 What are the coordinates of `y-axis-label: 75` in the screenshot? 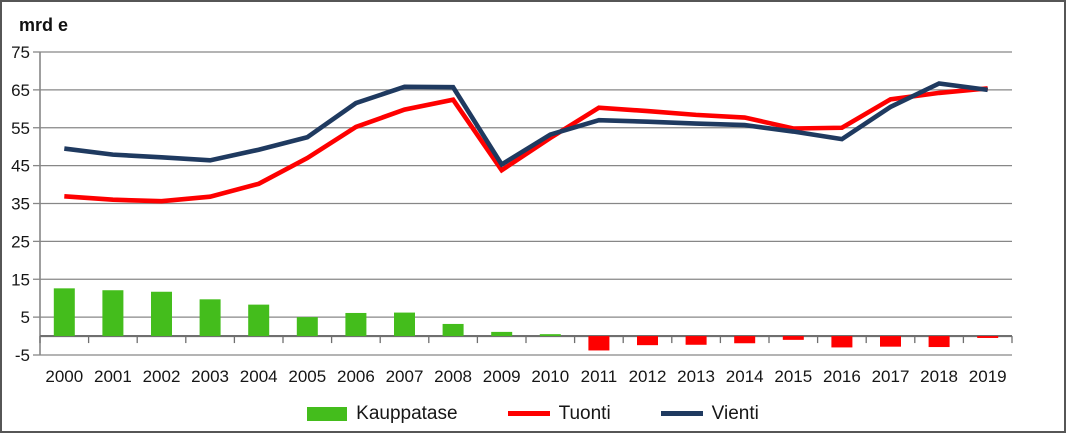 It's located at (20, 52).